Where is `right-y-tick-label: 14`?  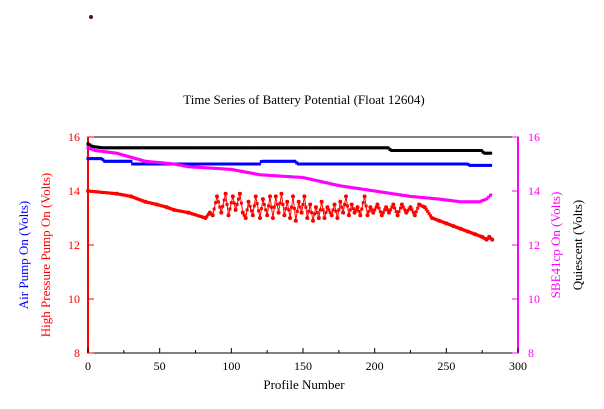 right-y-tick-label: 14 is located at coordinates (534, 191).